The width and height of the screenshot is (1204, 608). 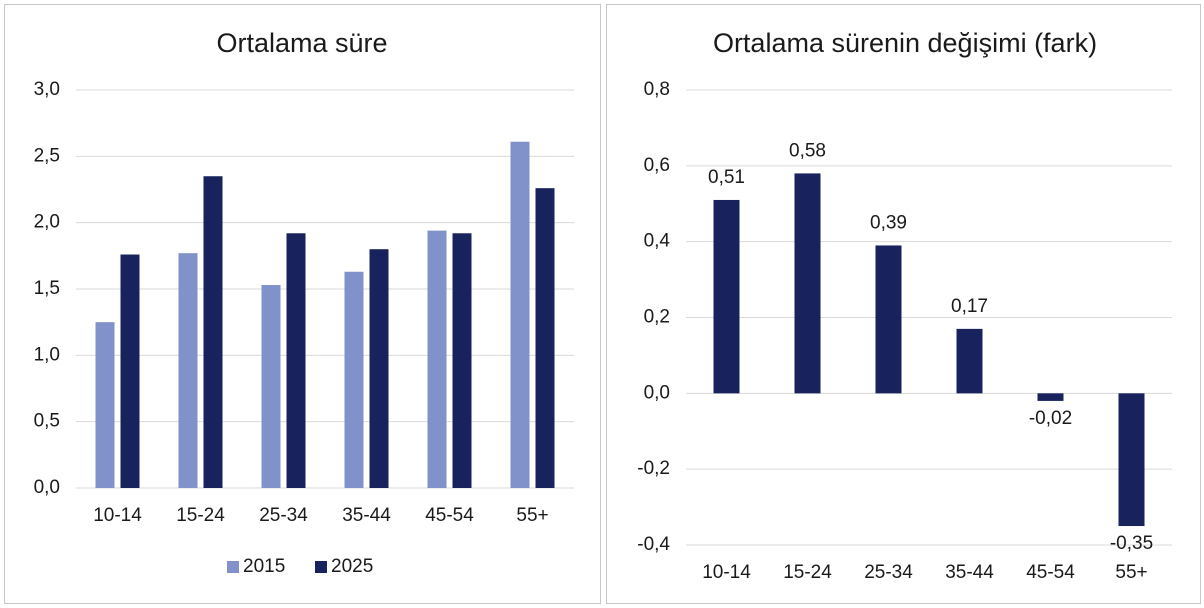 I want to click on y-tick-label: 1,0, so click(x=47, y=354).